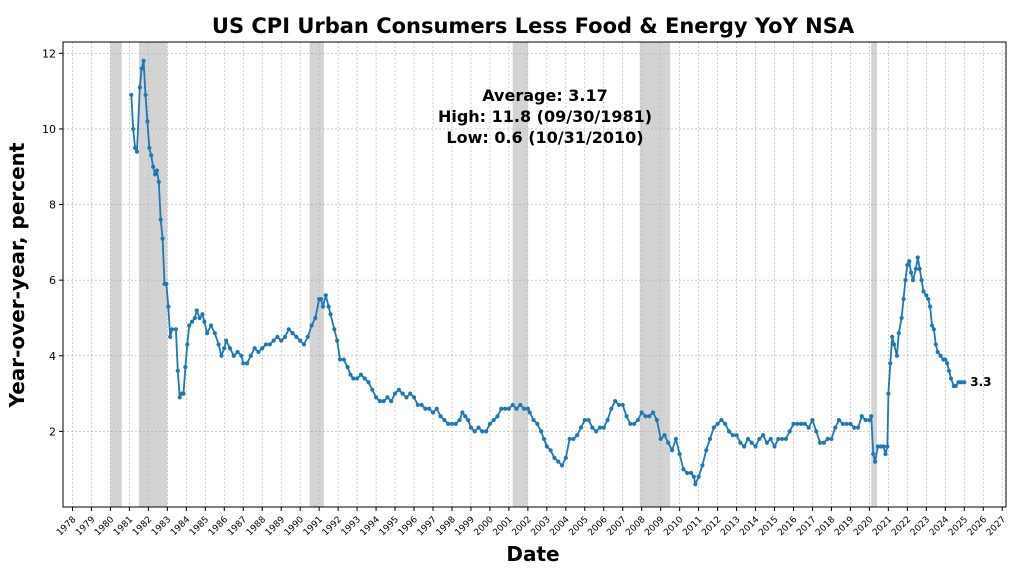 The image size is (1024, 585). What do you see at coordinates (532, 554) in the screenshot?
I see `x-axis-label: Date` at bounding box center [532, 554].